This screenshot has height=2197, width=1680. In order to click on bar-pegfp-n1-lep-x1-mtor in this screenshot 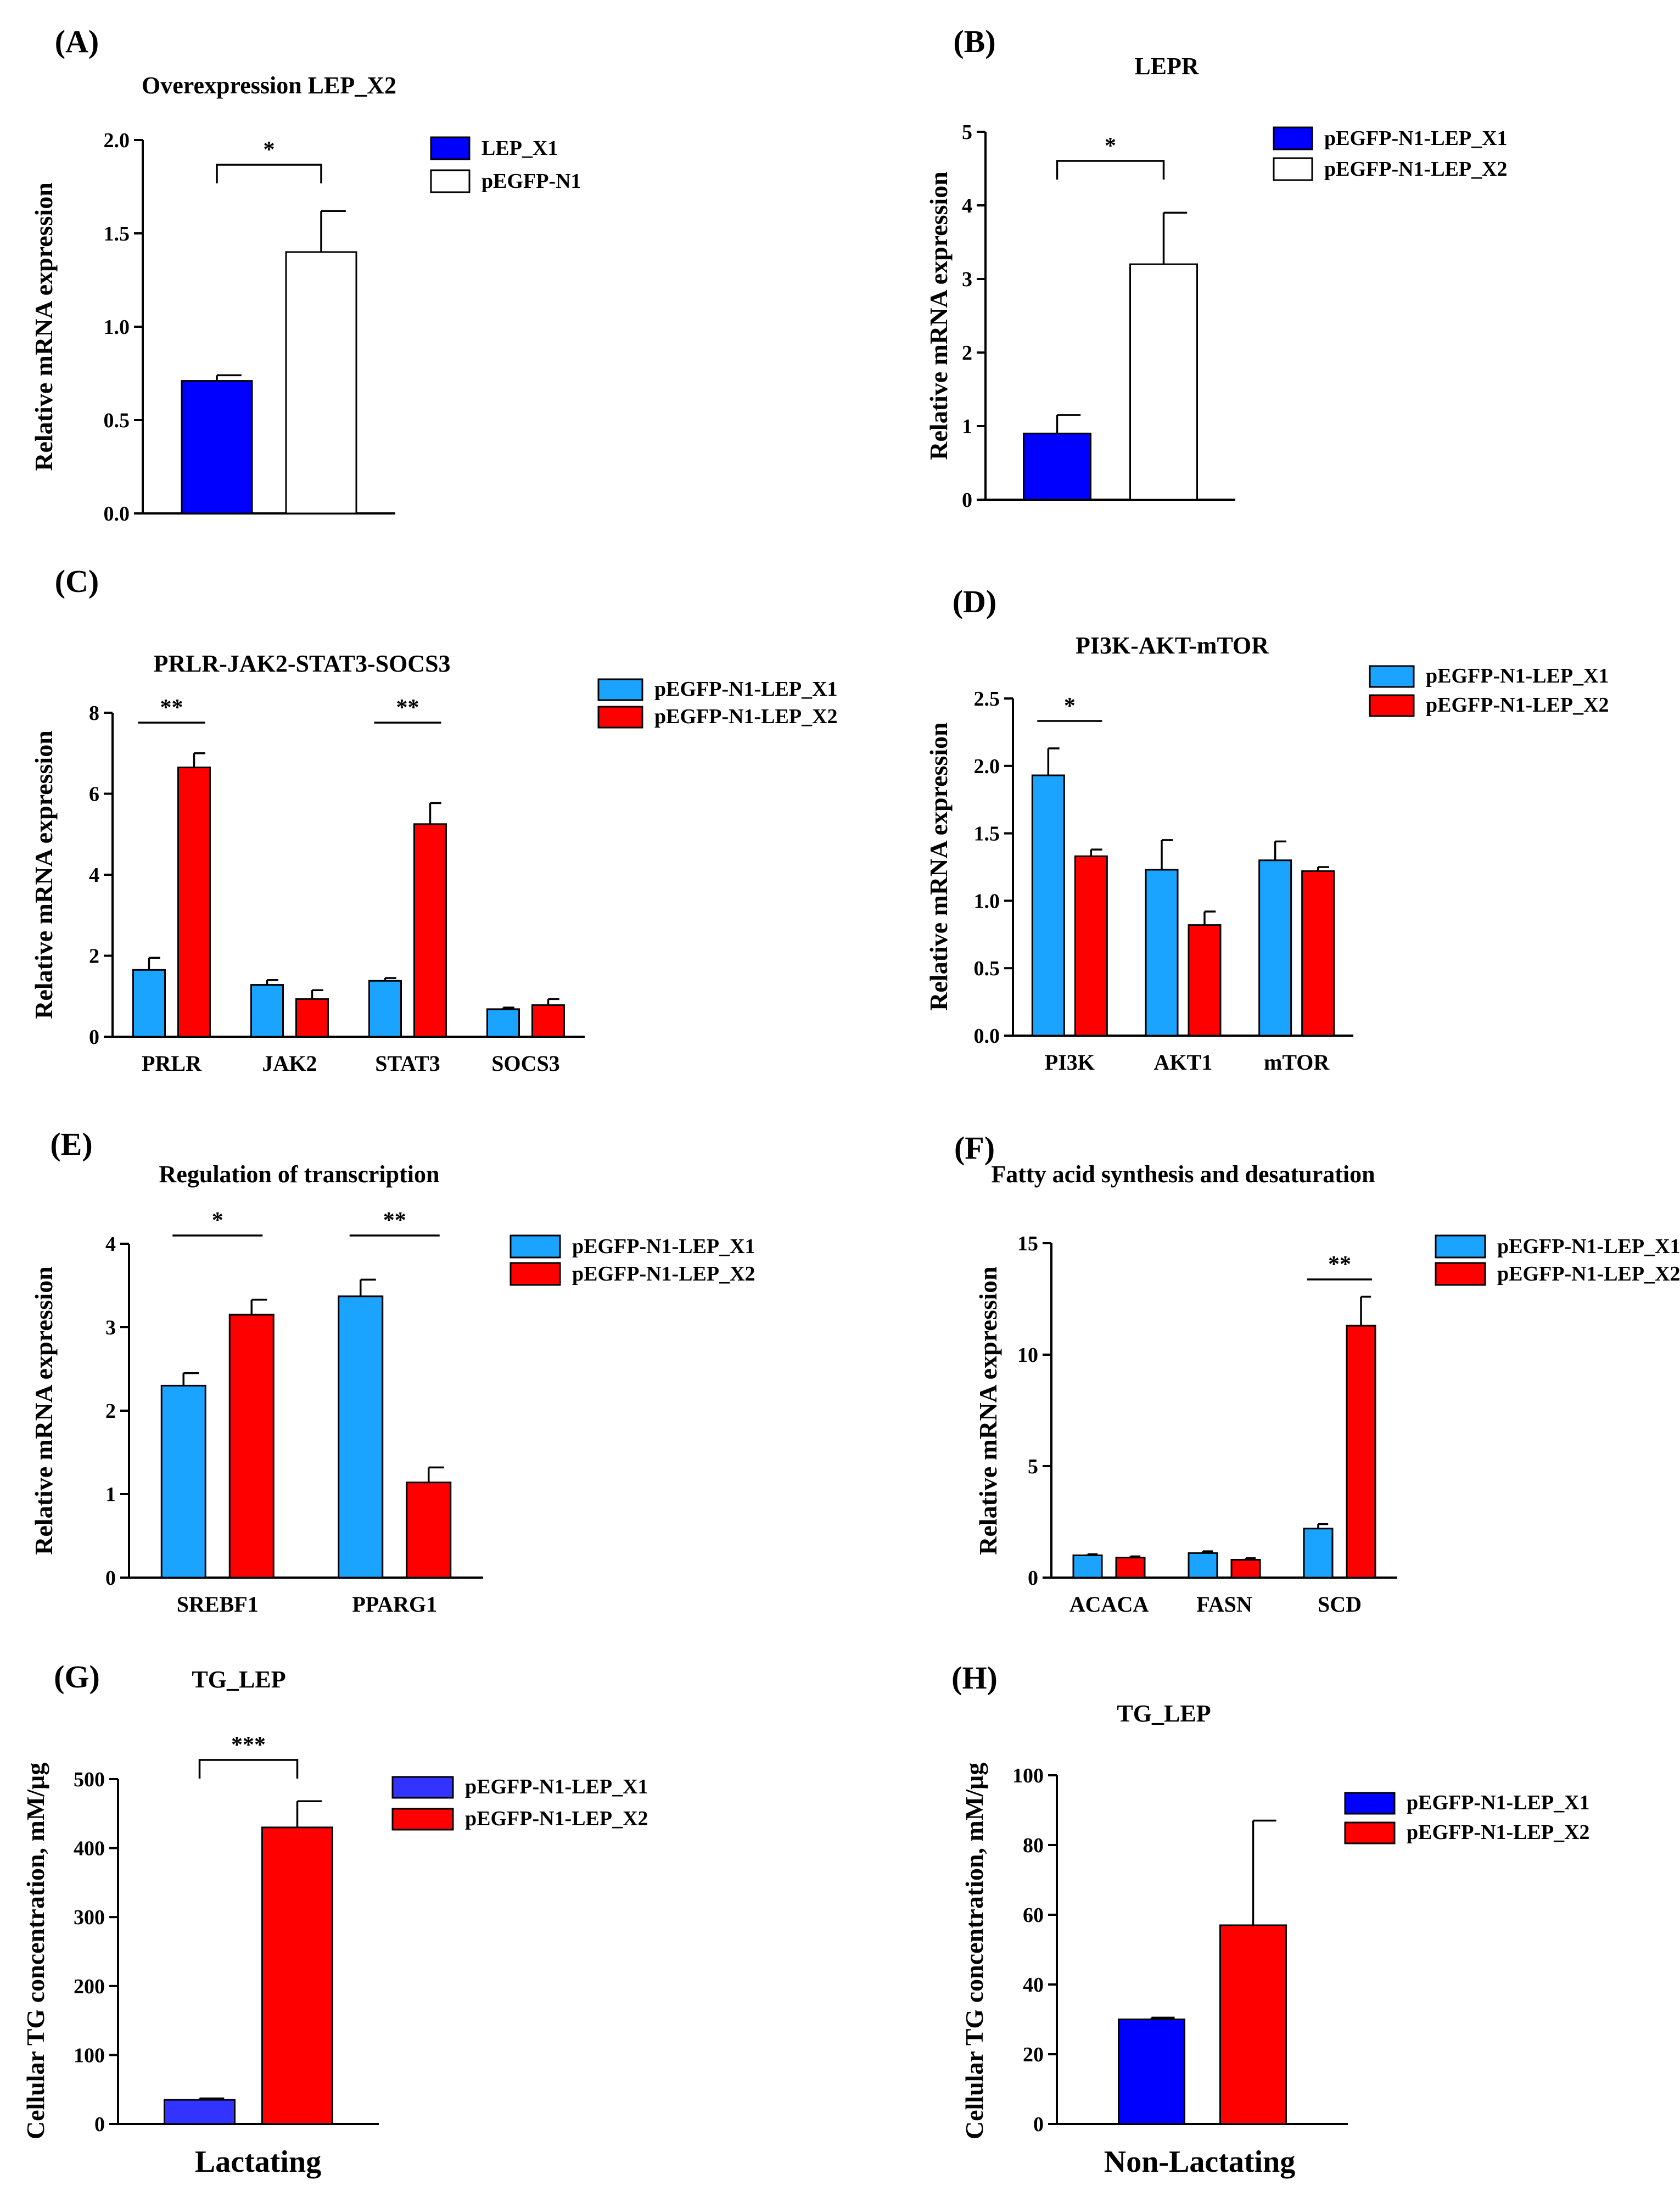, I will do `click(1275, 948)`.